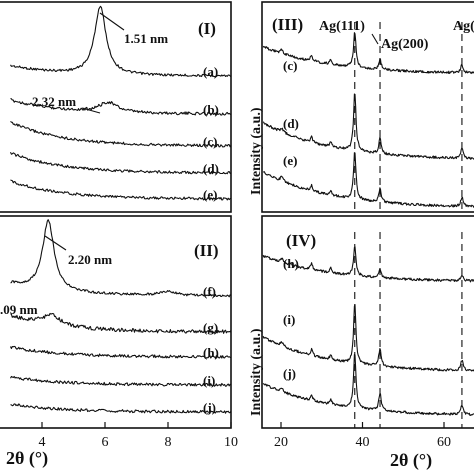 The height and width of the screenshot is (474, 474). What do you see at coordinates (444, 442) in the screenshot?
I see `x-tick-label: 60` at bounding box center [444, 442].